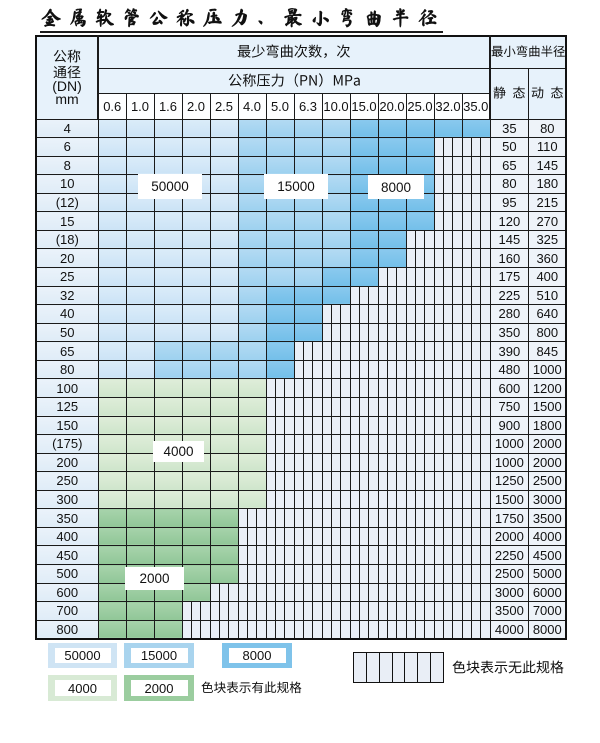  Describe the element at coordinates (547, 202) in the screenshot. I see `dynamic-radius-cell: 215` at that location.